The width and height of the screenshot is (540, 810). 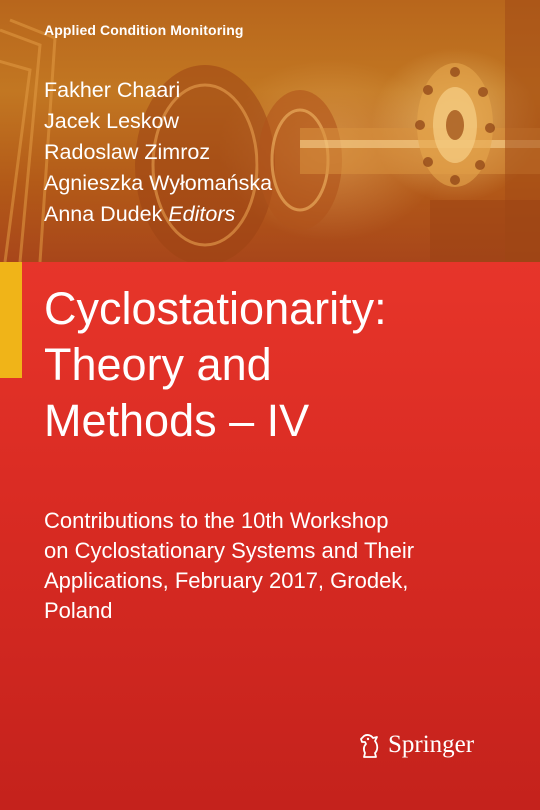 What do you see at coordinates (177, 420) in the screenshot?
I see `title-line: Methods – IV` at bounding box center [177, 420].